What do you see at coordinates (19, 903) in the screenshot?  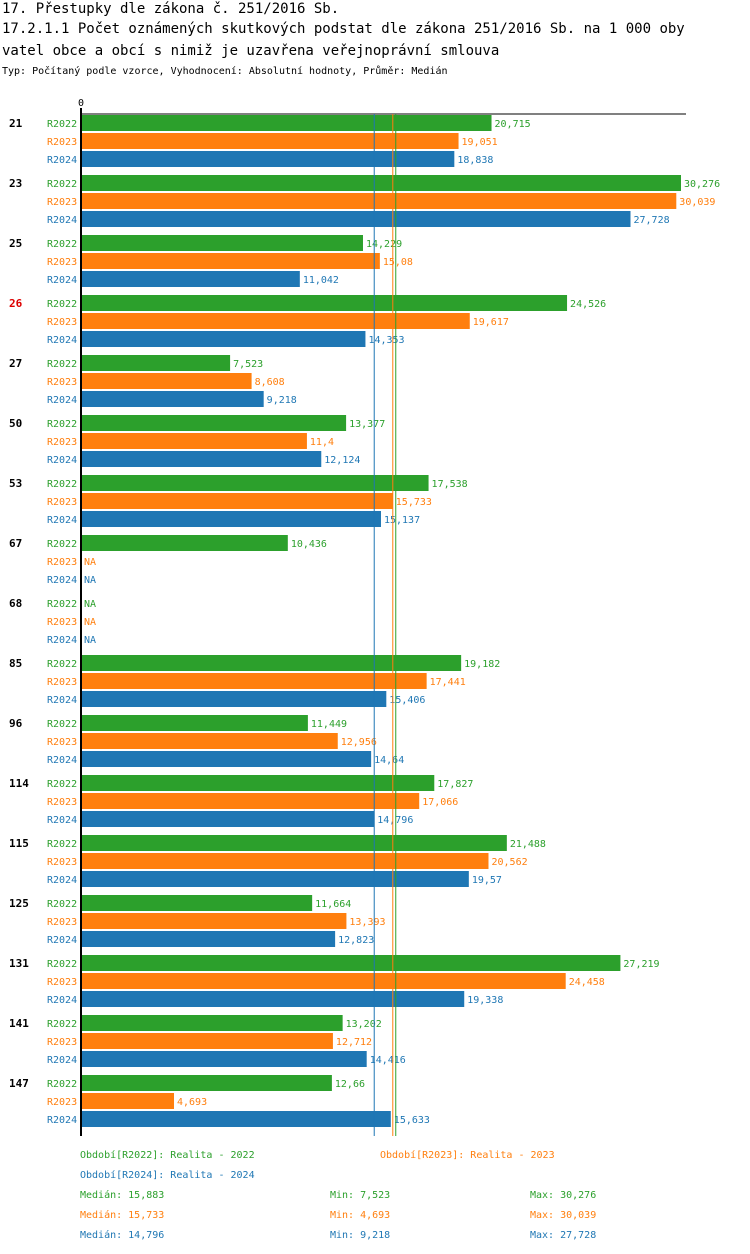 I see `category-label-125: 125` at bounding box center [19, 903].